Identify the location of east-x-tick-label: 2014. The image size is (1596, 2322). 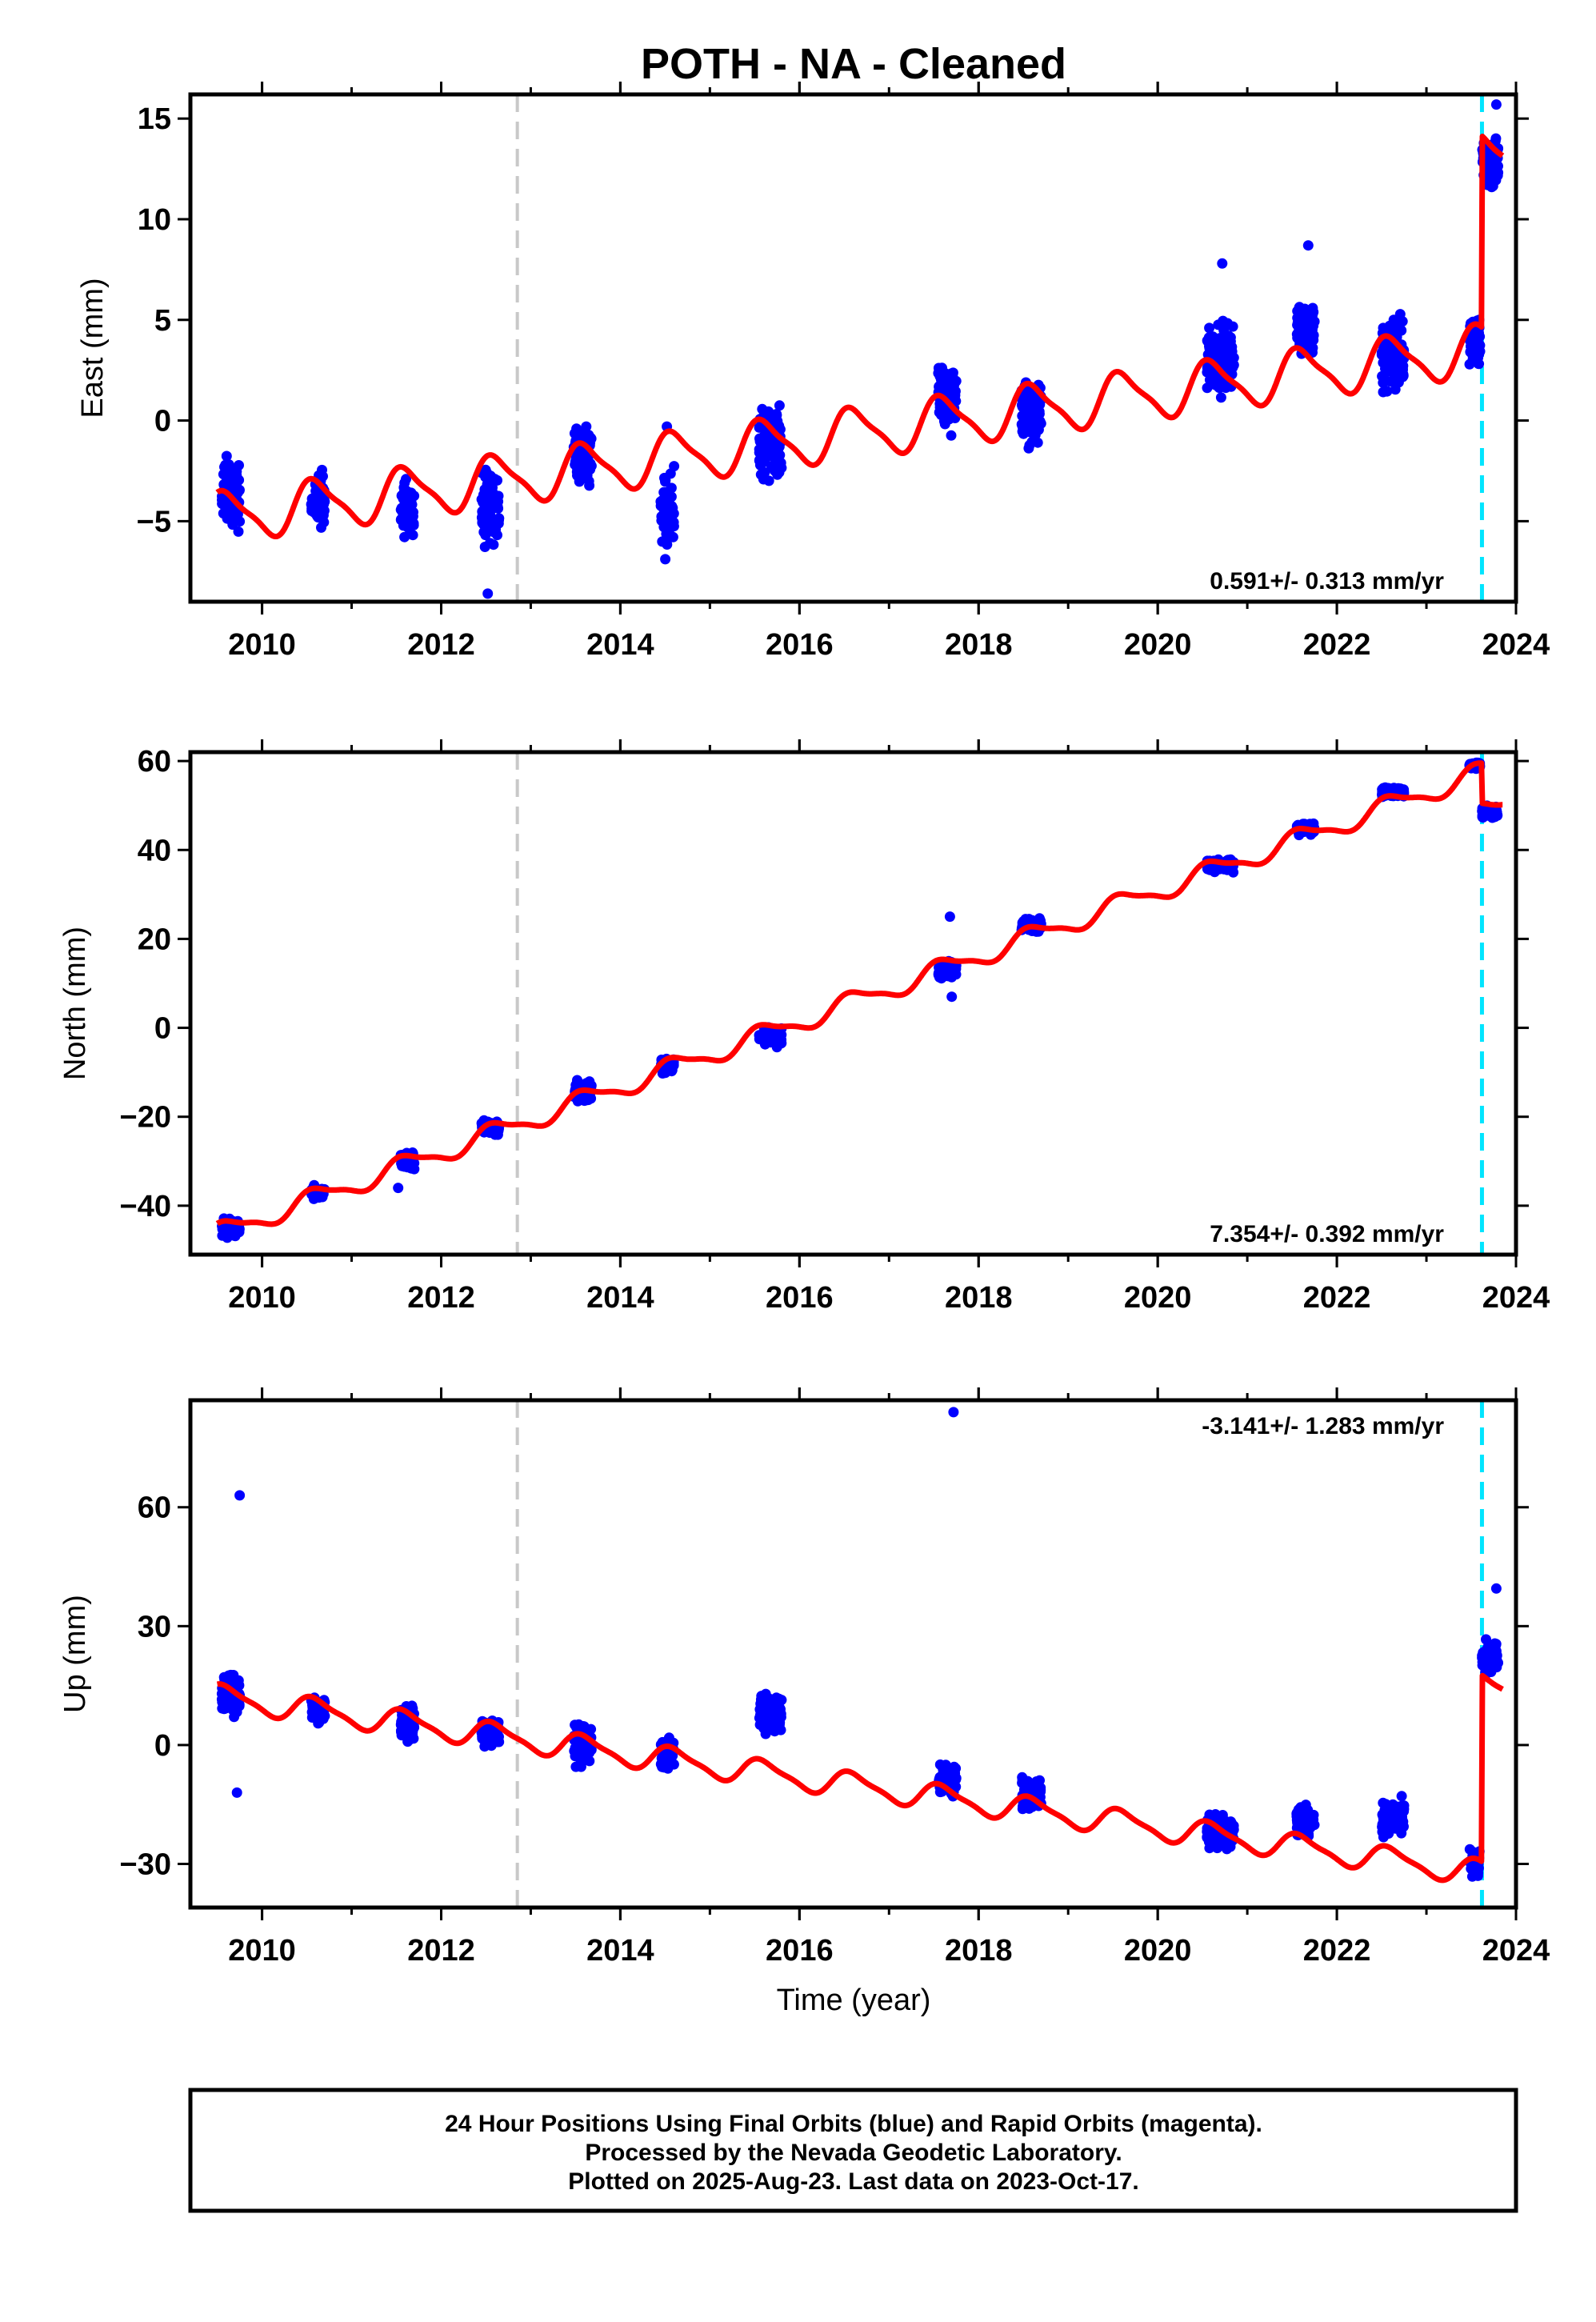
(620, 645).